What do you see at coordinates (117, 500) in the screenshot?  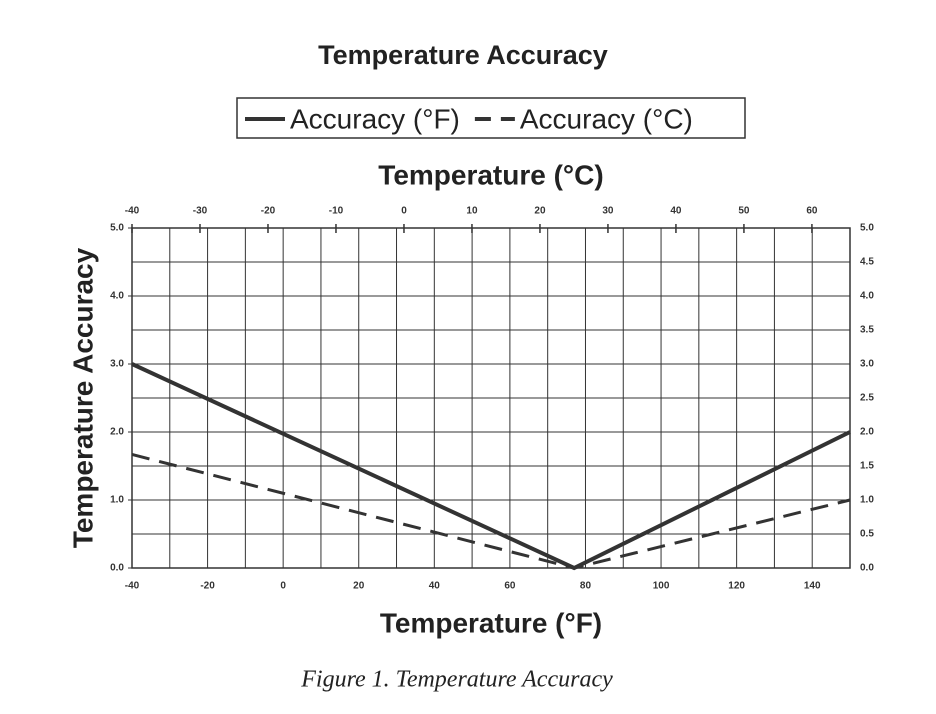 I see `y-tick-label: 1.0` at bounding box center [117, 500].